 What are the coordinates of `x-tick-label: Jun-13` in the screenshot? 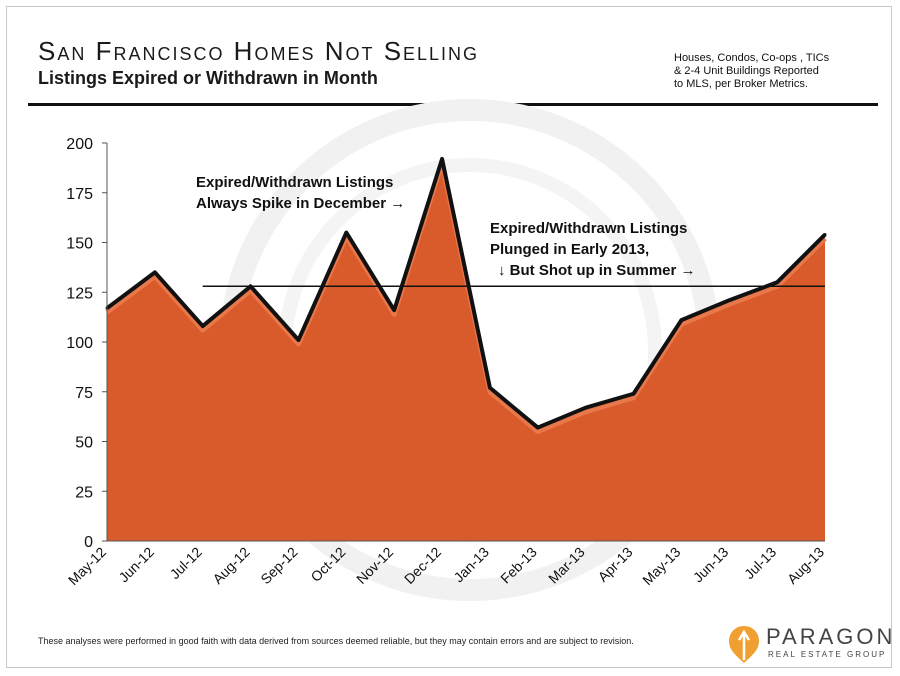 It's located at (711, 565).